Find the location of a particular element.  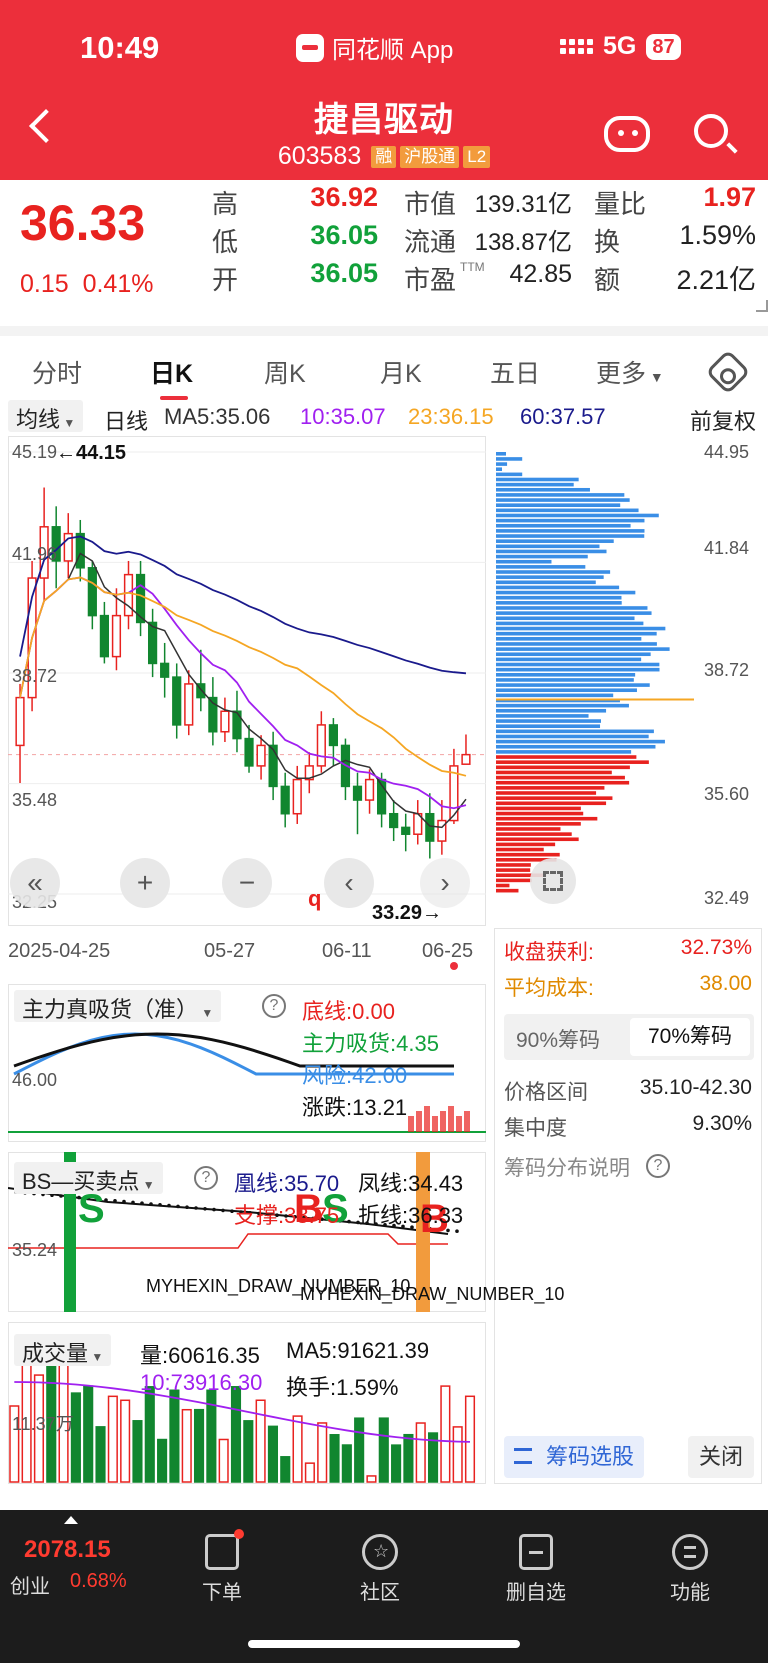

status-app: 同花顺 App is located at coordinates (374, 47).